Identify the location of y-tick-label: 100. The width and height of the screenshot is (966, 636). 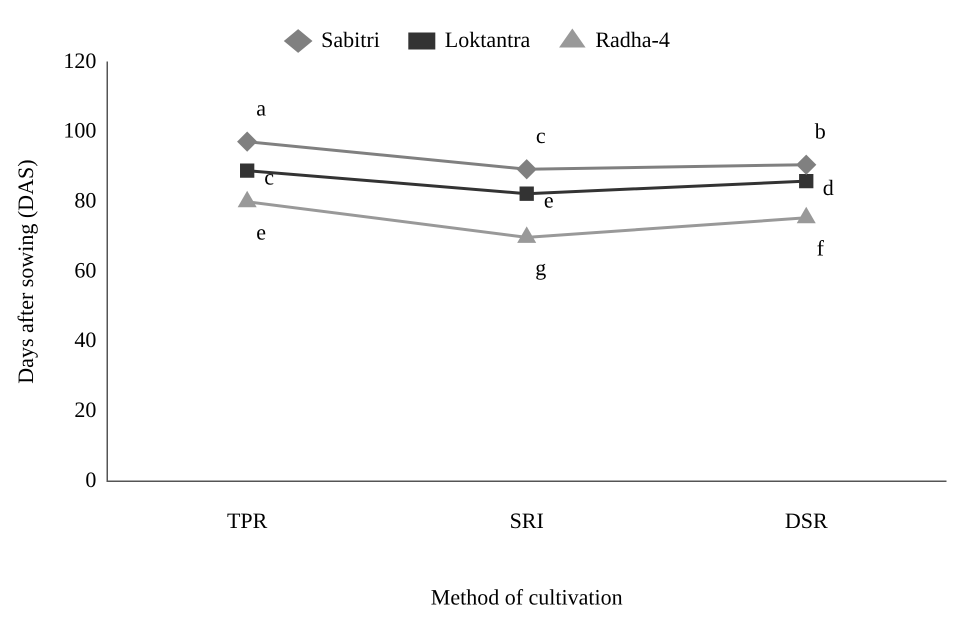
(79, 130).